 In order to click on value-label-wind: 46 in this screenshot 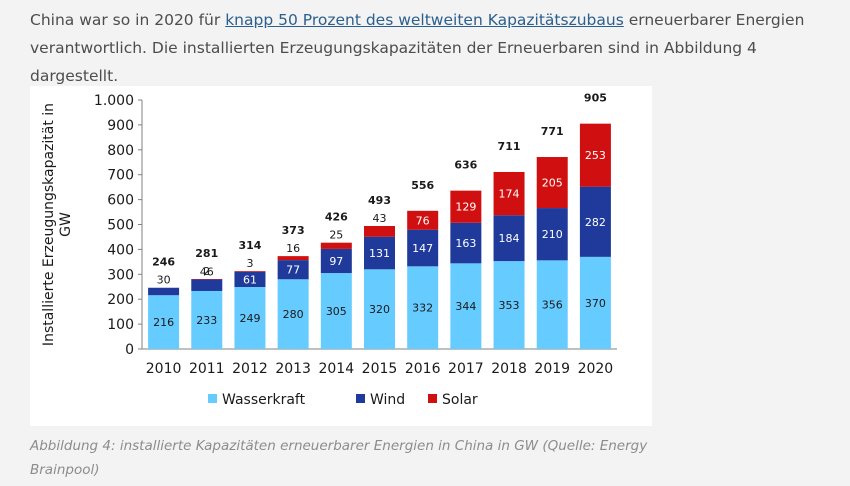, I will do `click(207, 272)`.